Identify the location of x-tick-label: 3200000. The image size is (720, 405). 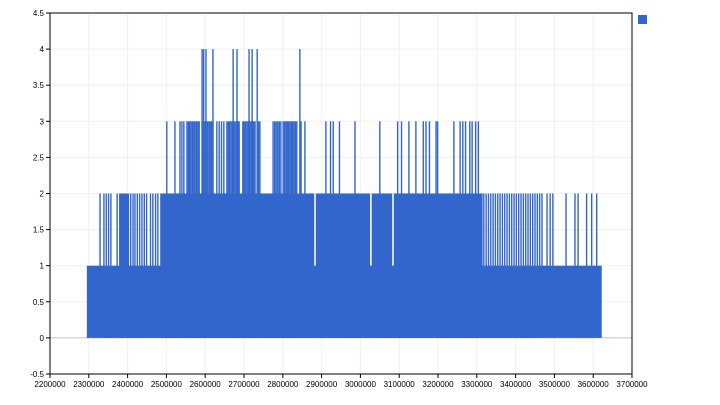
(438, 384).